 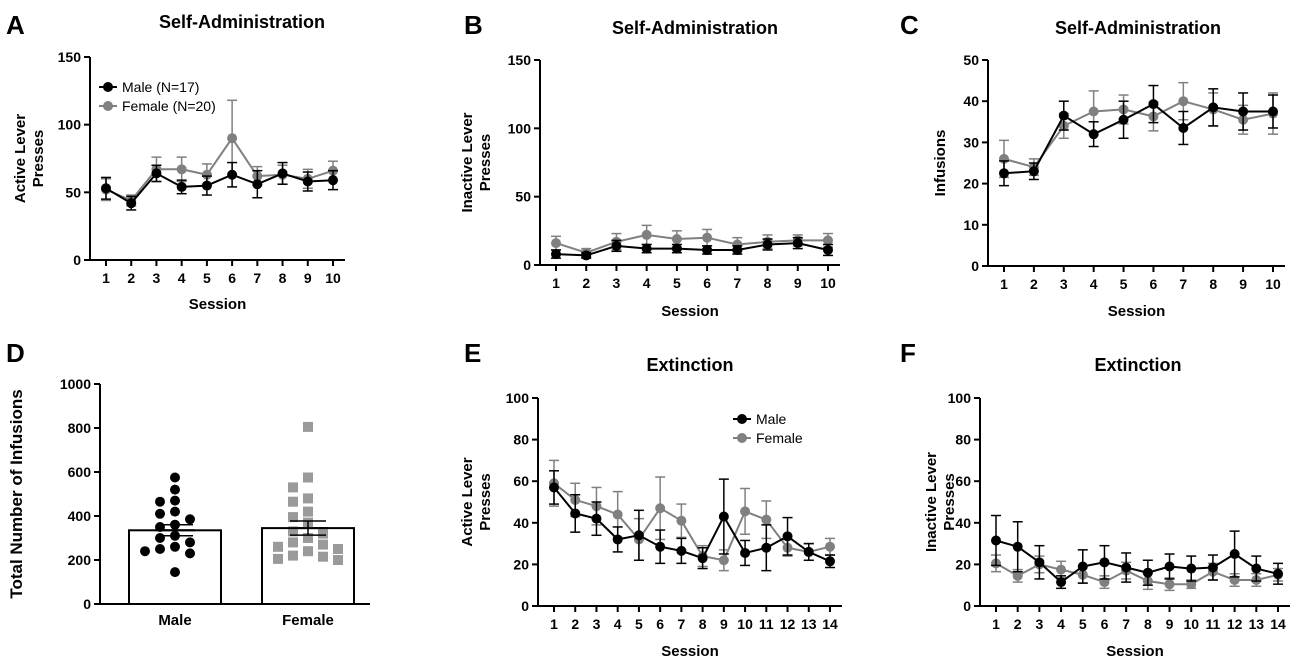 I want to click on y-tick-label: 400, so click(x=80, y=516).